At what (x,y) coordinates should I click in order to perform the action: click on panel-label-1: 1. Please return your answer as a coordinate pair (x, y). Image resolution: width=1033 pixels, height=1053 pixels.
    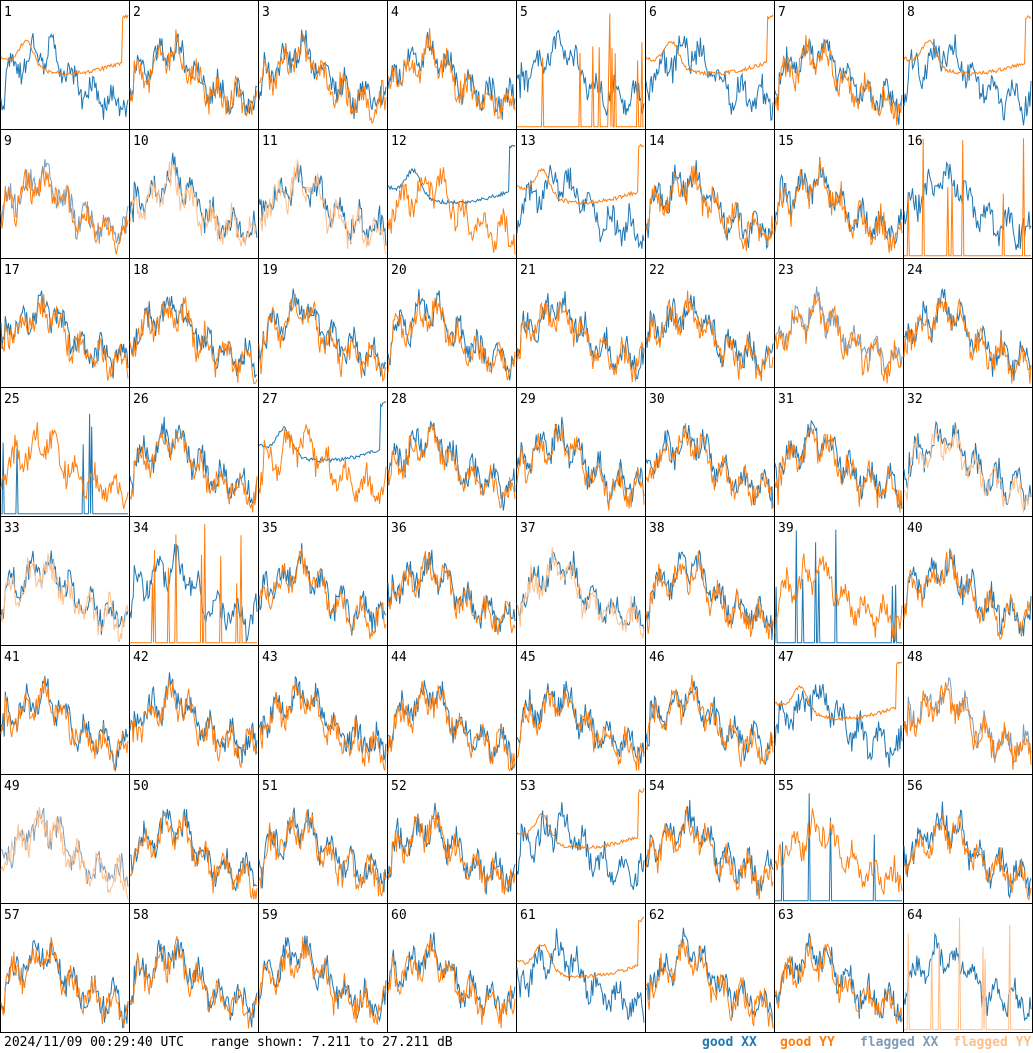
    Looking at the image, I should click on (8, 12).